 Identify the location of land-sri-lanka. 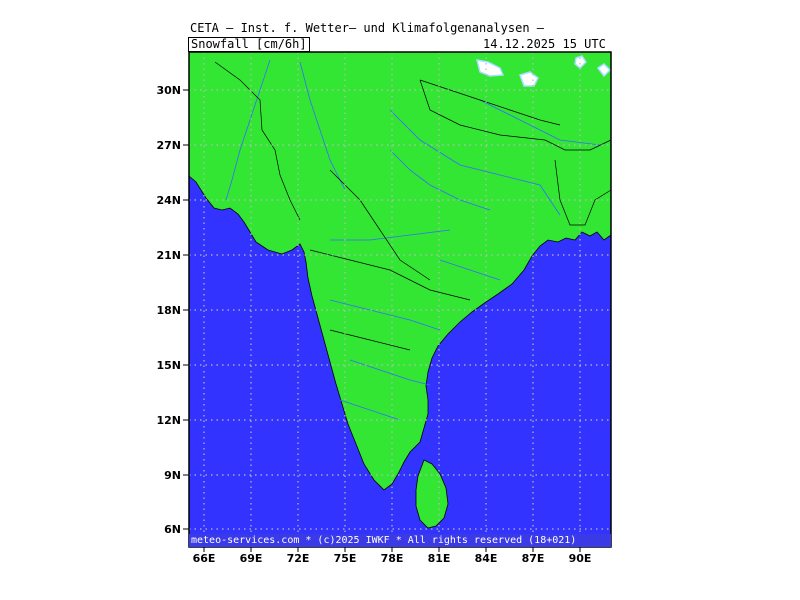
(432, 494).